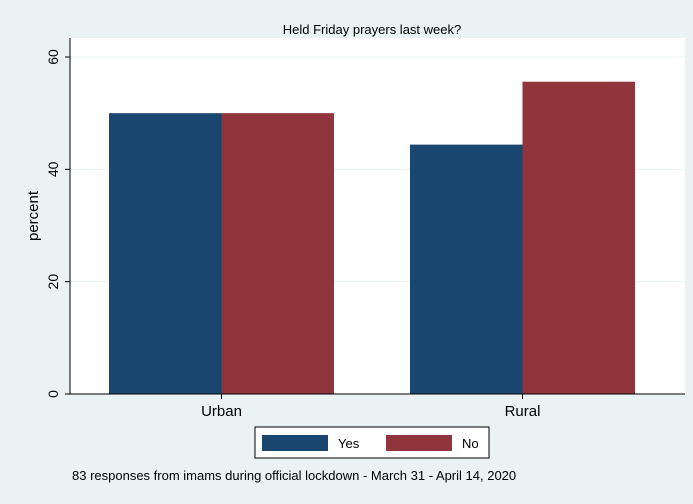 The image size is (693, 504). Describe the element at coordinates (349, 443) in the screenshot. I see `legend-label-yes: Yes` at that location.